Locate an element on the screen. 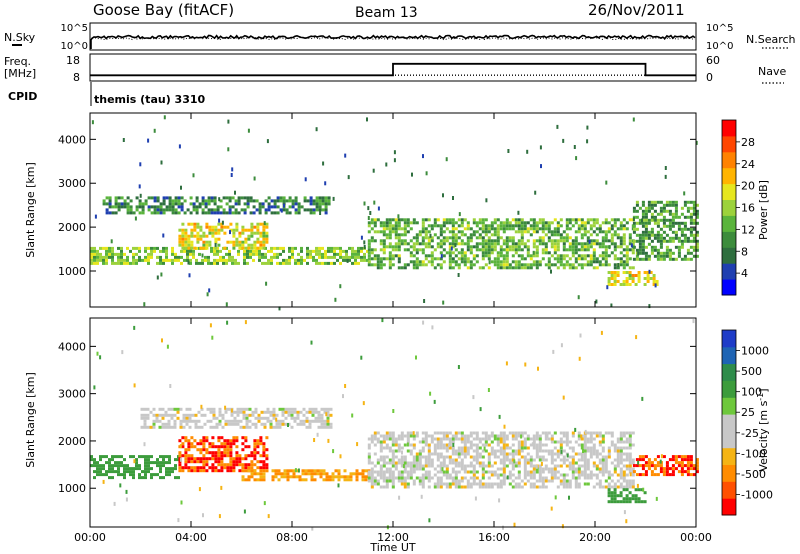  power-colorbar-tick: 4 is located at coordinates (744, 273).